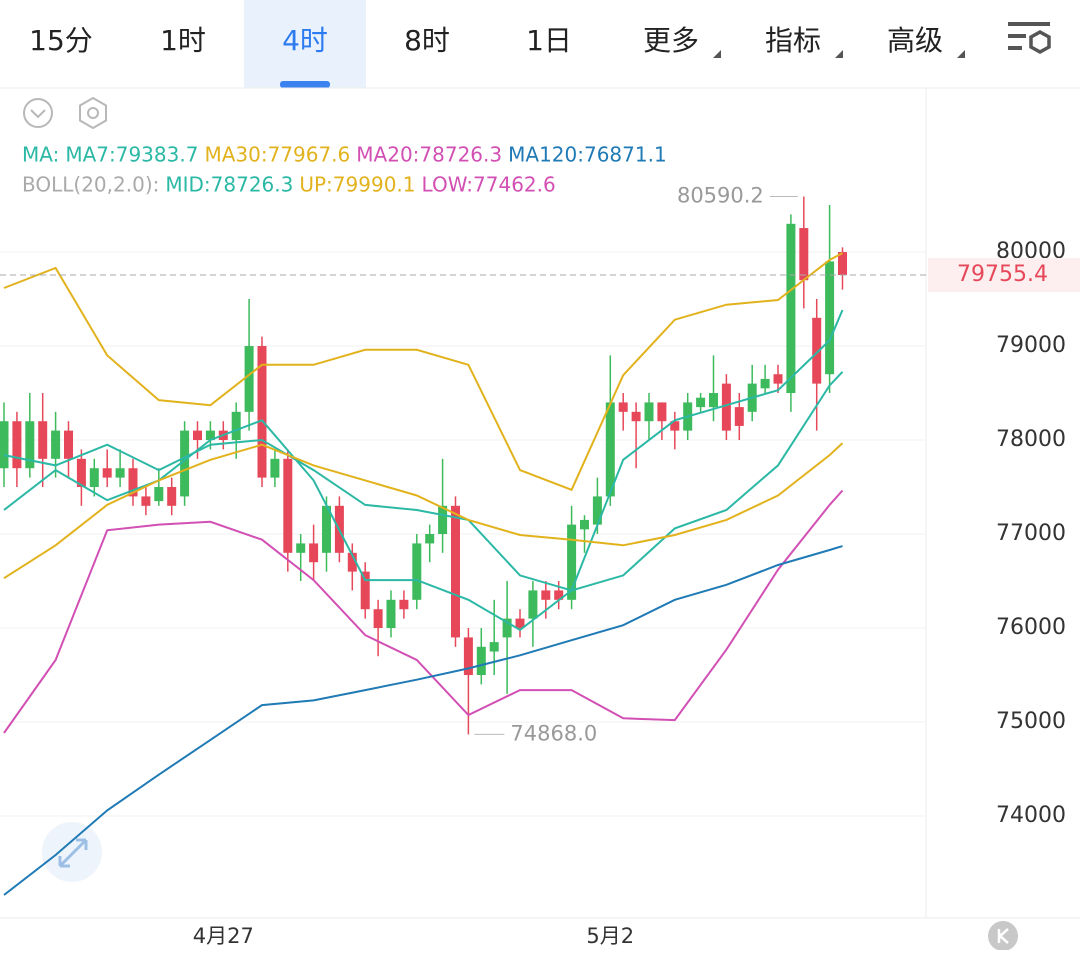 The height and width of the screenshot is (954, 1080). I want to click on tab: 更多, so click(671, 40).